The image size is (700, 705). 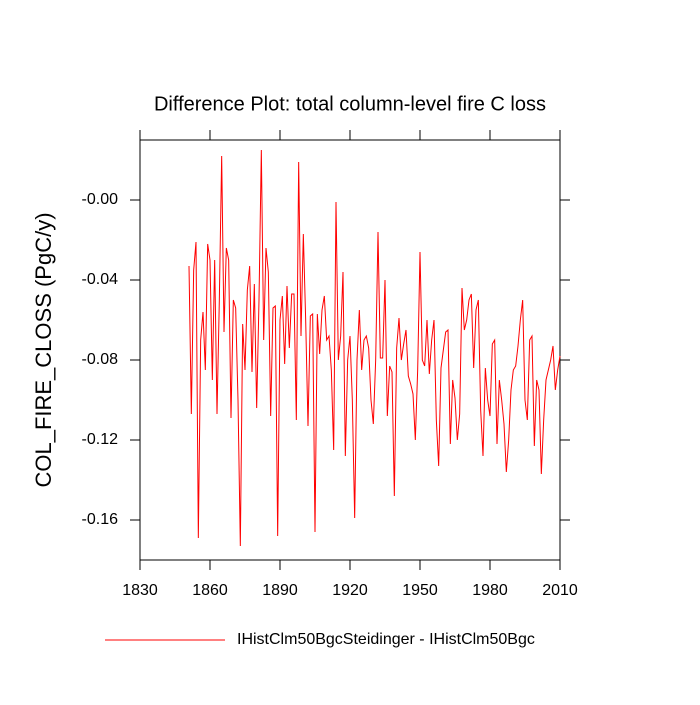 What do you see at coordinates (280, 590) in the screenshot?
I see `x-tick-label: 1890` at bounding box center [280, 590].